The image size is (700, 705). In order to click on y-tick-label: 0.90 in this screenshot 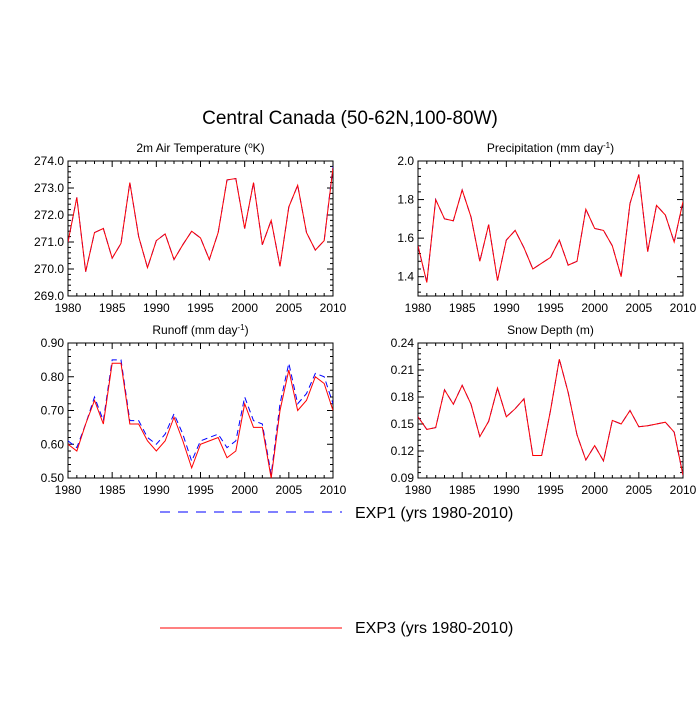, I will do `click(53, 343)`.